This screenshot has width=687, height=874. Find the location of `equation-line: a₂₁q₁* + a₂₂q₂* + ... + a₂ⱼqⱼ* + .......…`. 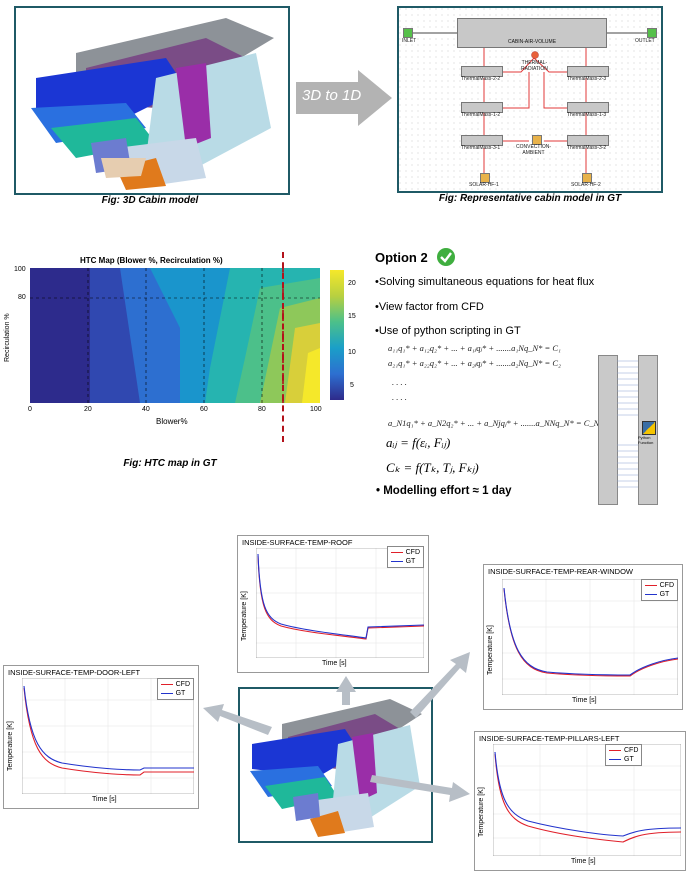

equation-line: a₂₁q₁* + a₂₂q₂* + ... + a₂ⱼqⱼ* + .......… is located at coordinates (475, 363).